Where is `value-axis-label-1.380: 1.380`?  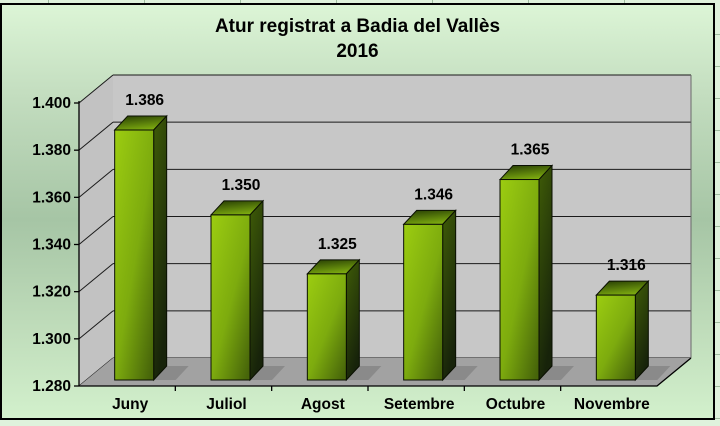 value-axis-label-1.380: 1.380 is located at coordinates (51, 150).